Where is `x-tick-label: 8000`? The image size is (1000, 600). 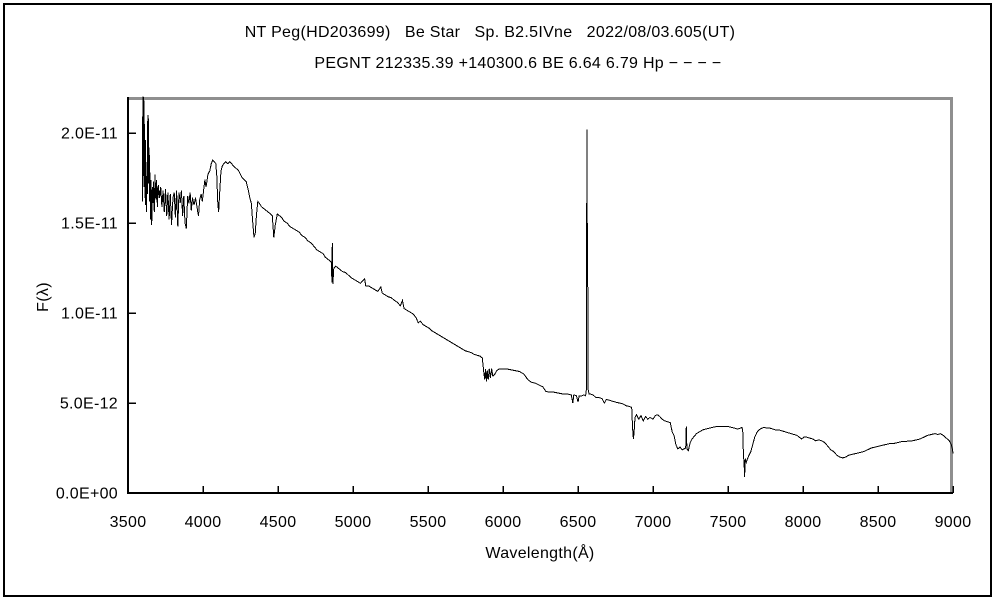
x-tick-label: 8000 is located at coordinates (803, 522).